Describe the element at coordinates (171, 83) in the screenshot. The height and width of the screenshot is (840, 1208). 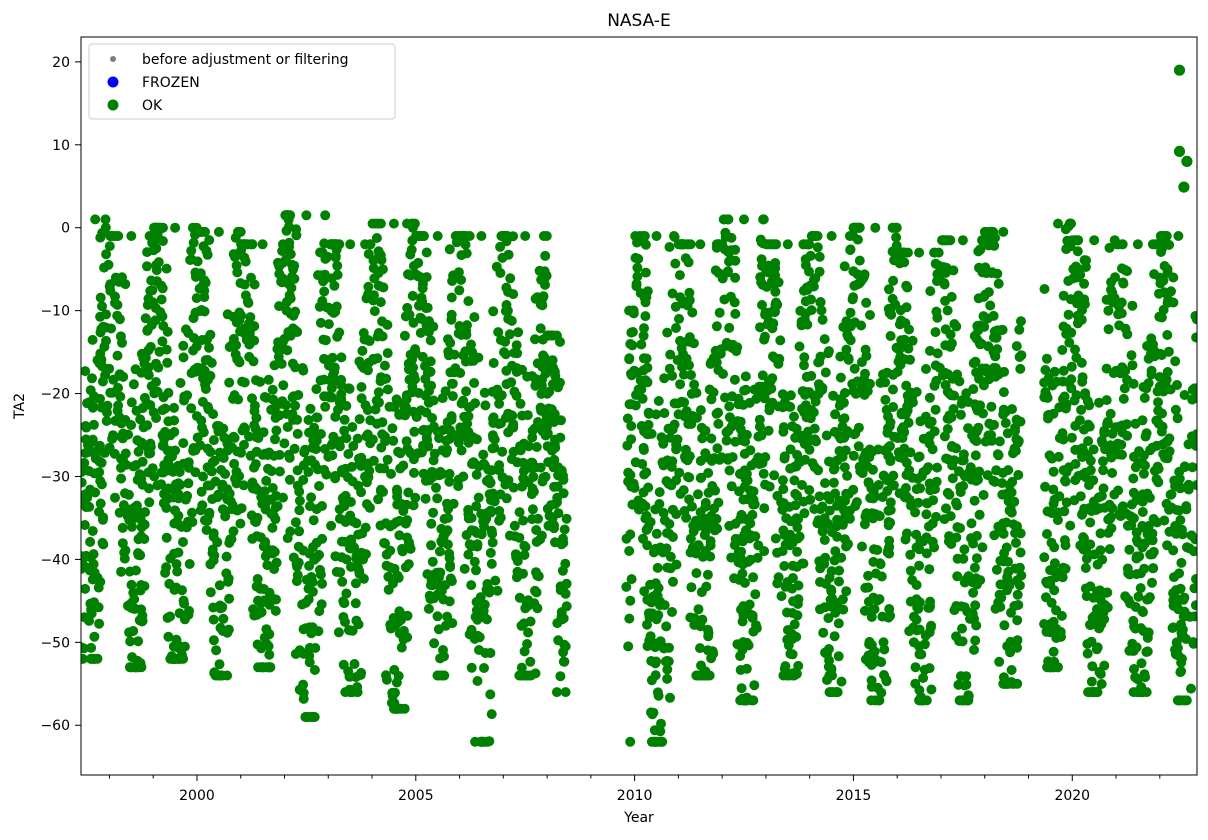
I see `legend-label: FROZEN` at that location.